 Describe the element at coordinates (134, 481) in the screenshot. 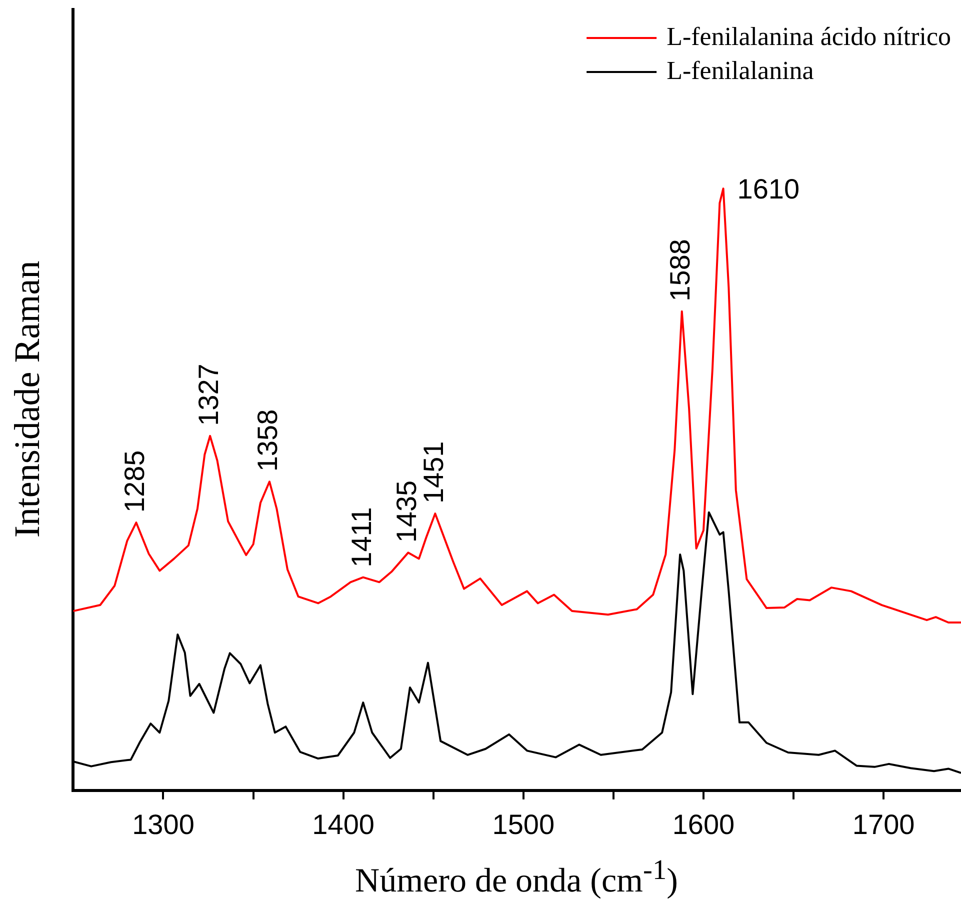

I see `annotation: 1285` at that location.